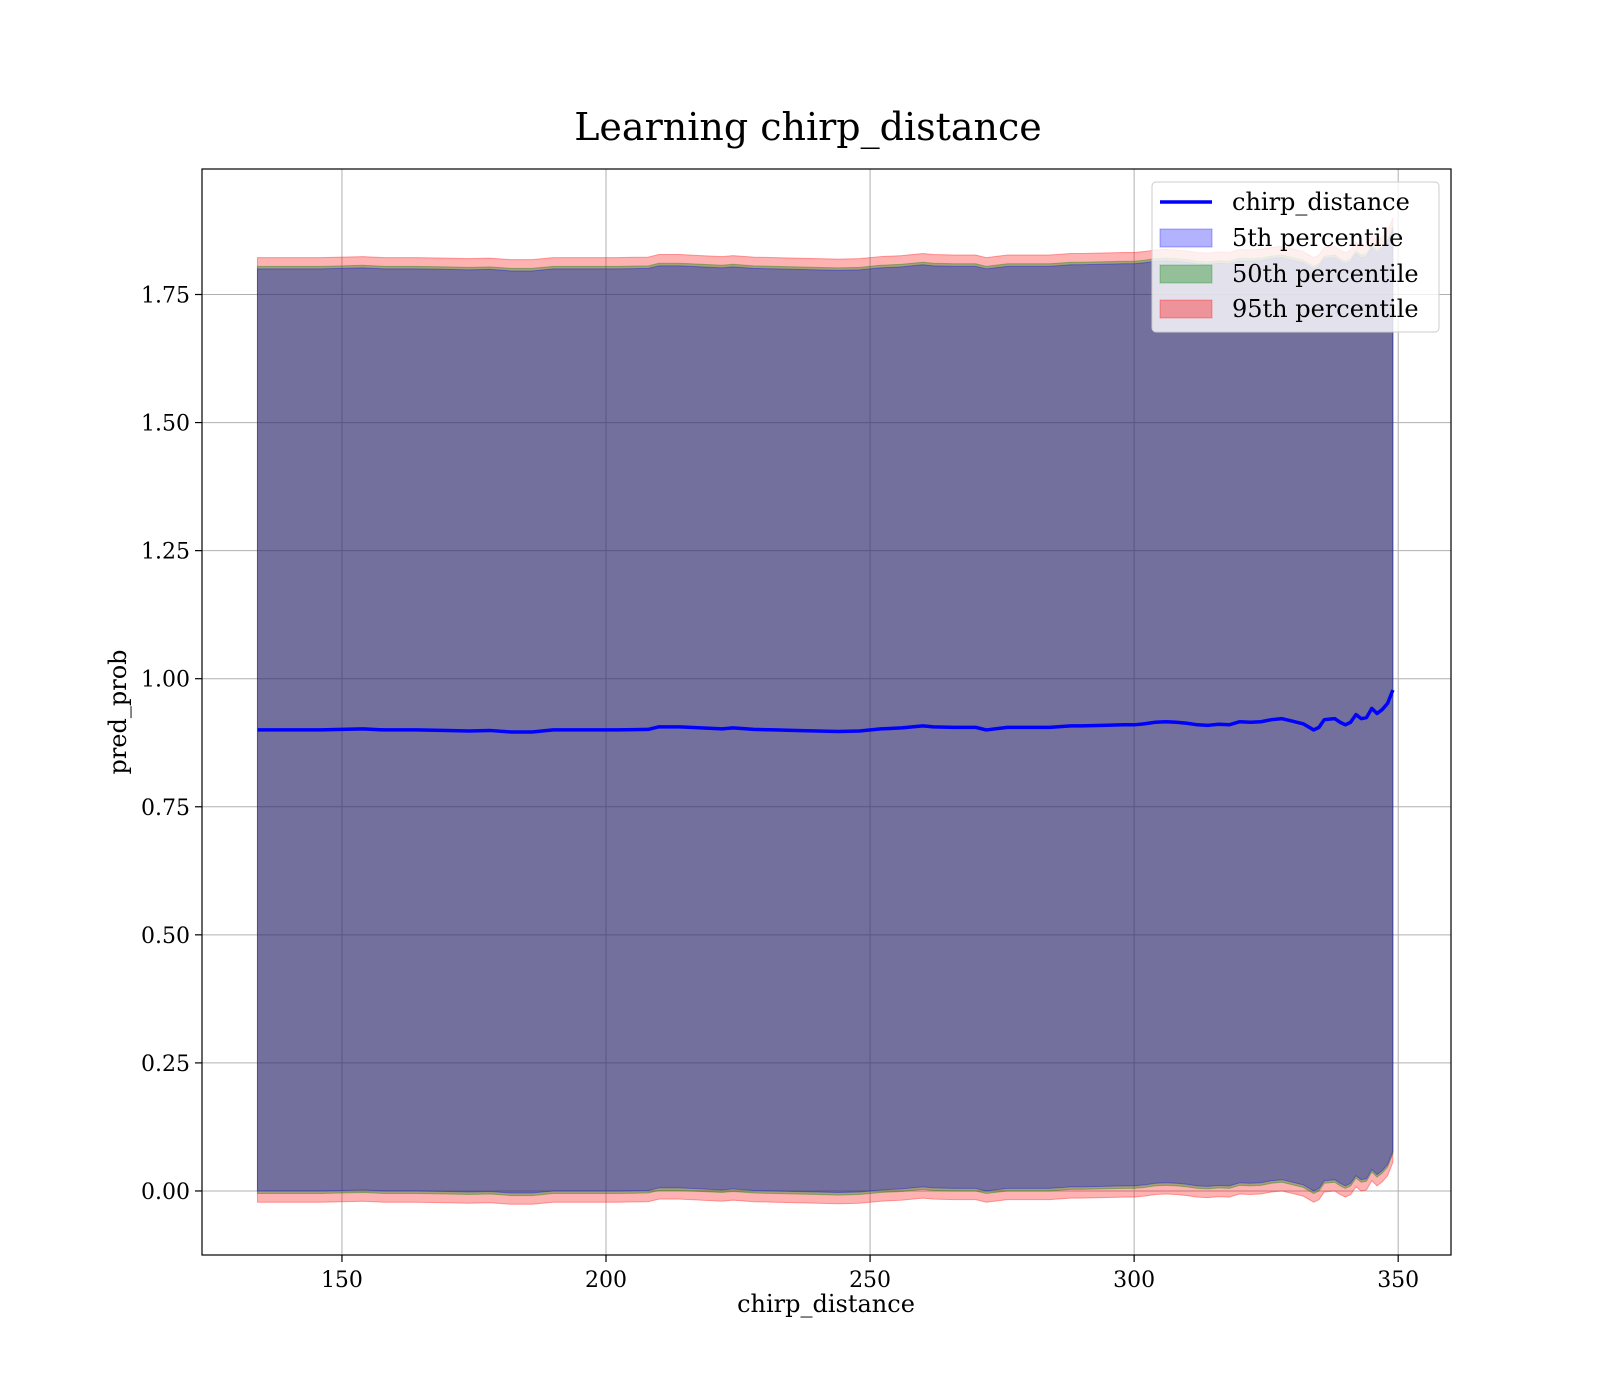  Describe the element at coordinates (165, 424) in the screenshot. I see `y-tick-label: 1.50` at that location.